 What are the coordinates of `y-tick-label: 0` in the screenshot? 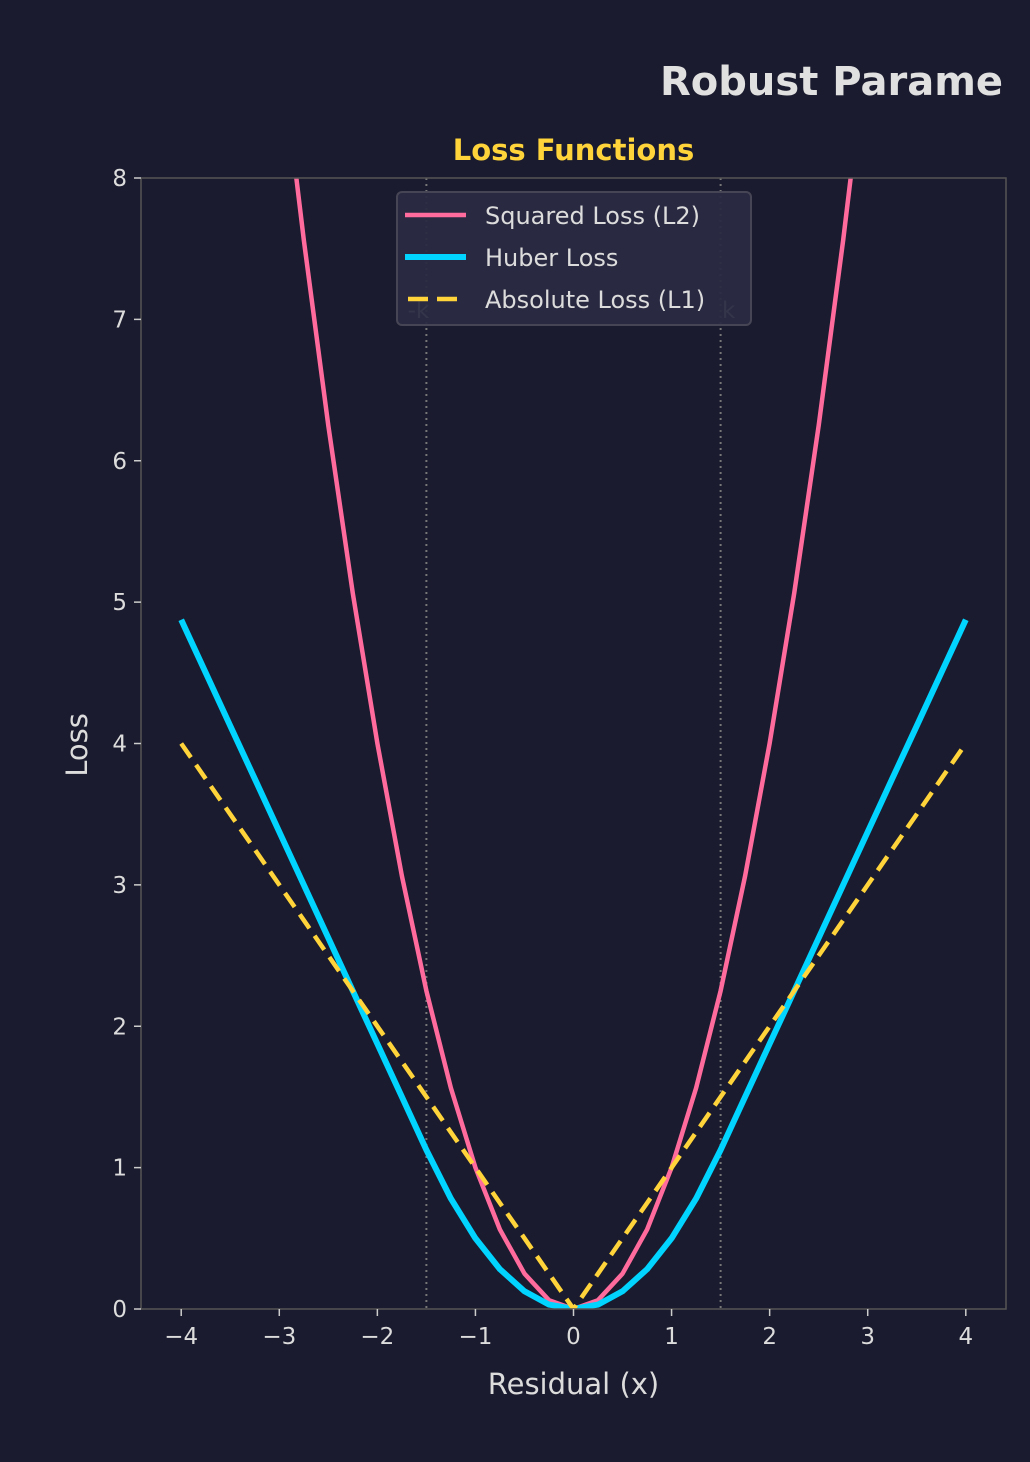 It's located at (119, 1310).